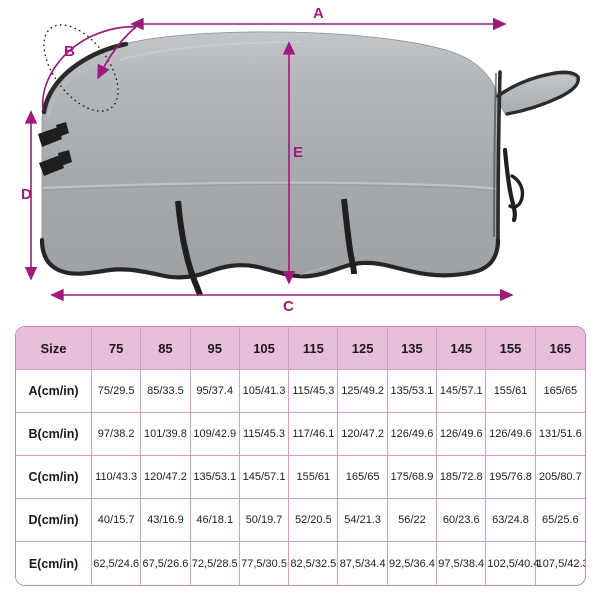 This screenshot has height=600, width=600. Describe the element at coordinates (511, 477) in the screenshot. I see `cell-c-155: 195/76.8` at that location.